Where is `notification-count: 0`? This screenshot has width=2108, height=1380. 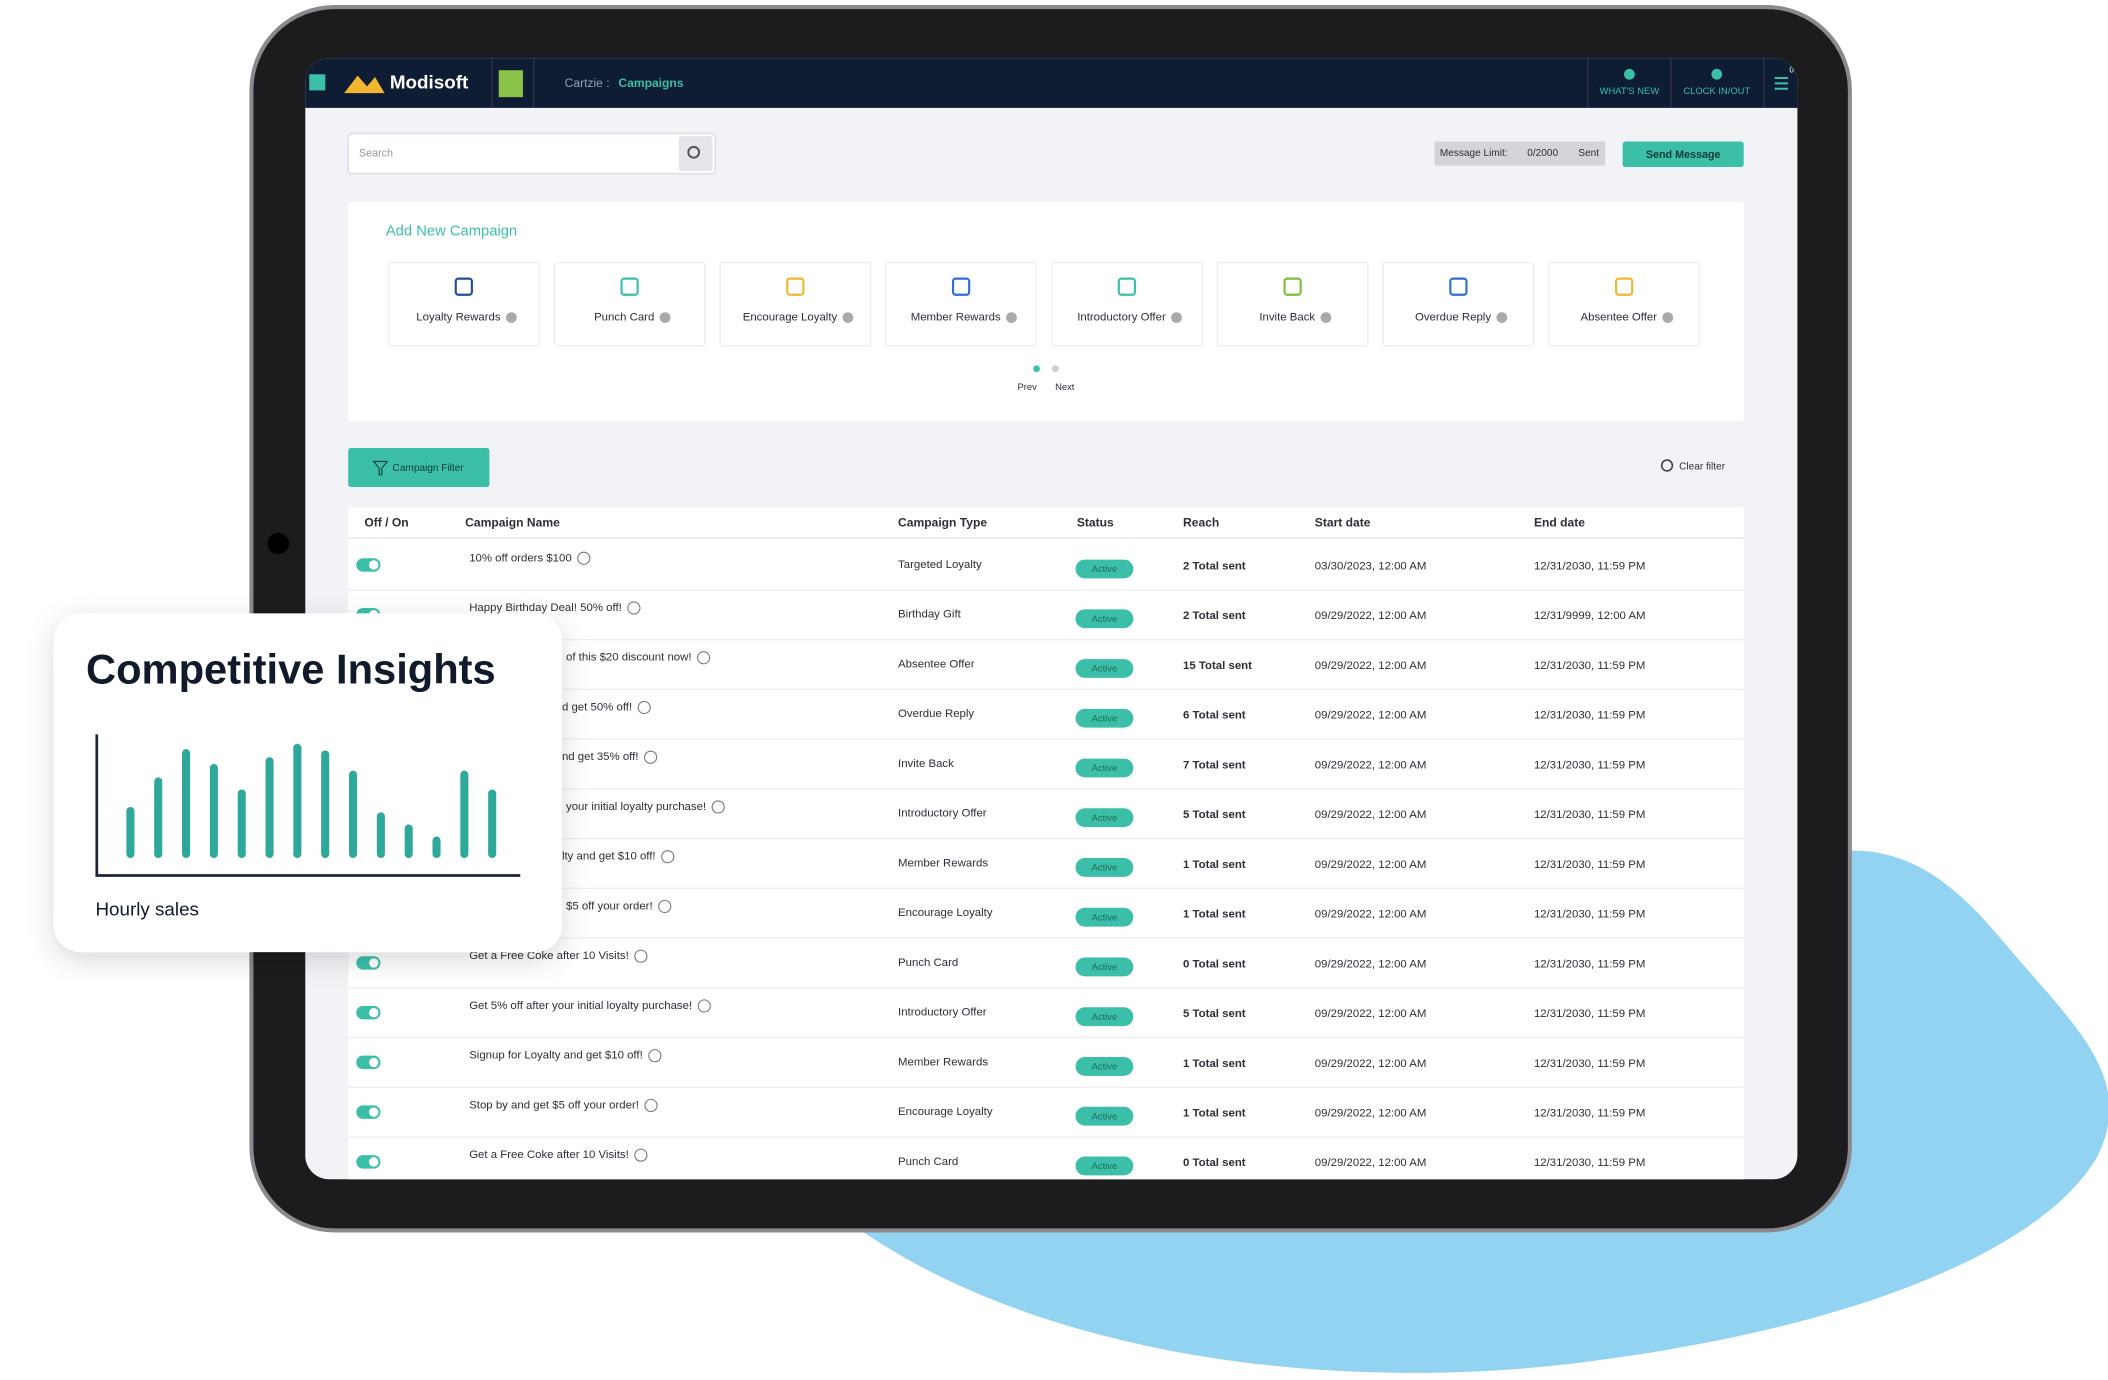 notification-count: 0 is located at coordinates (1791, 69).